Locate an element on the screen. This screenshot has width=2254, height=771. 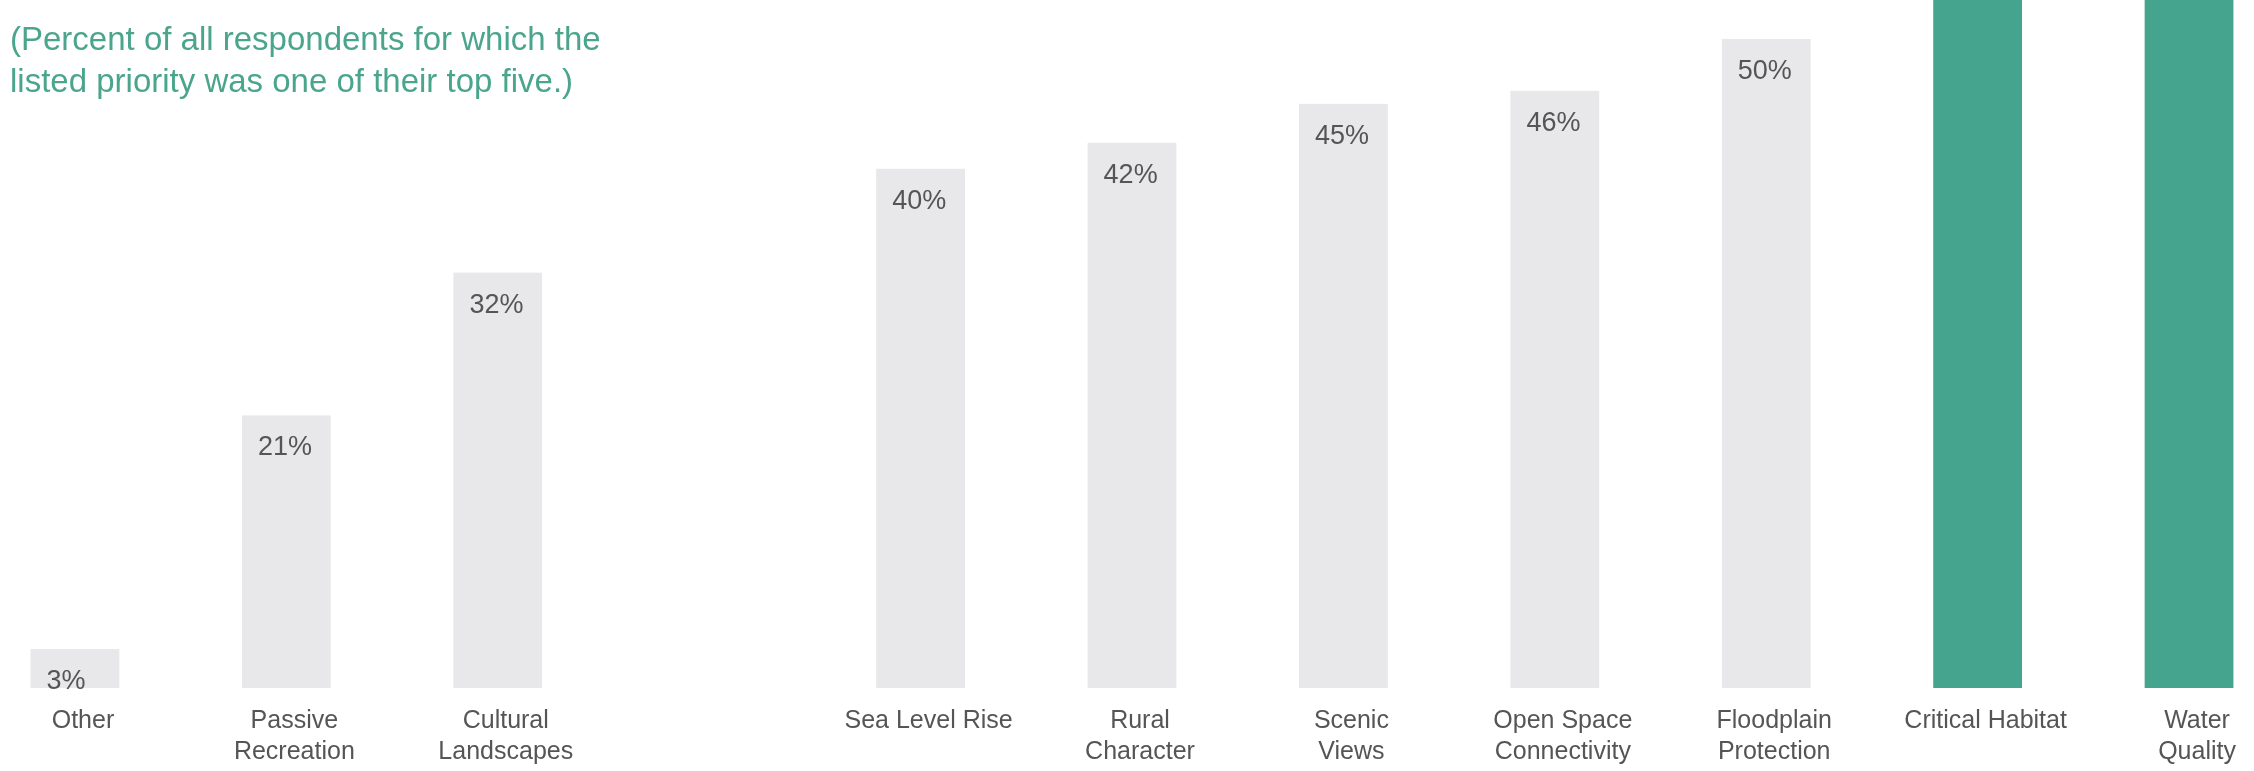
x-tick-label: Rural Character is located at coordinates (1140, 734).